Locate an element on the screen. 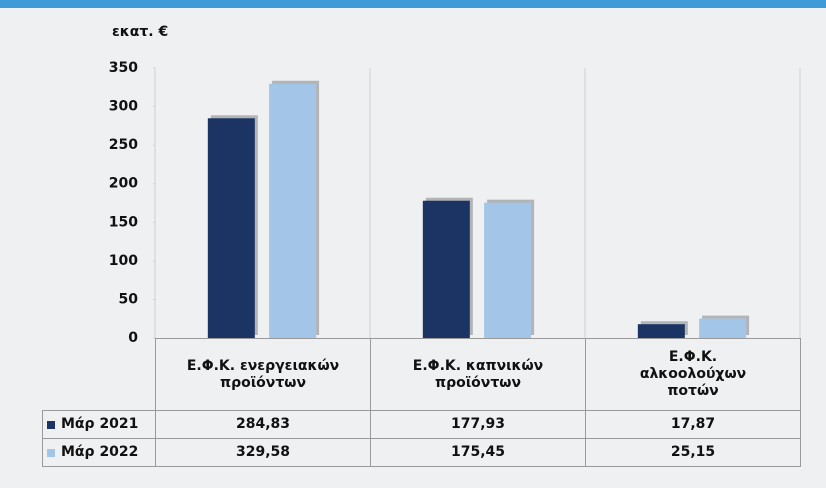 The height and width of the screenshot is (488, 826). y-tick-label: 100 is located at coordinates (123, 261).